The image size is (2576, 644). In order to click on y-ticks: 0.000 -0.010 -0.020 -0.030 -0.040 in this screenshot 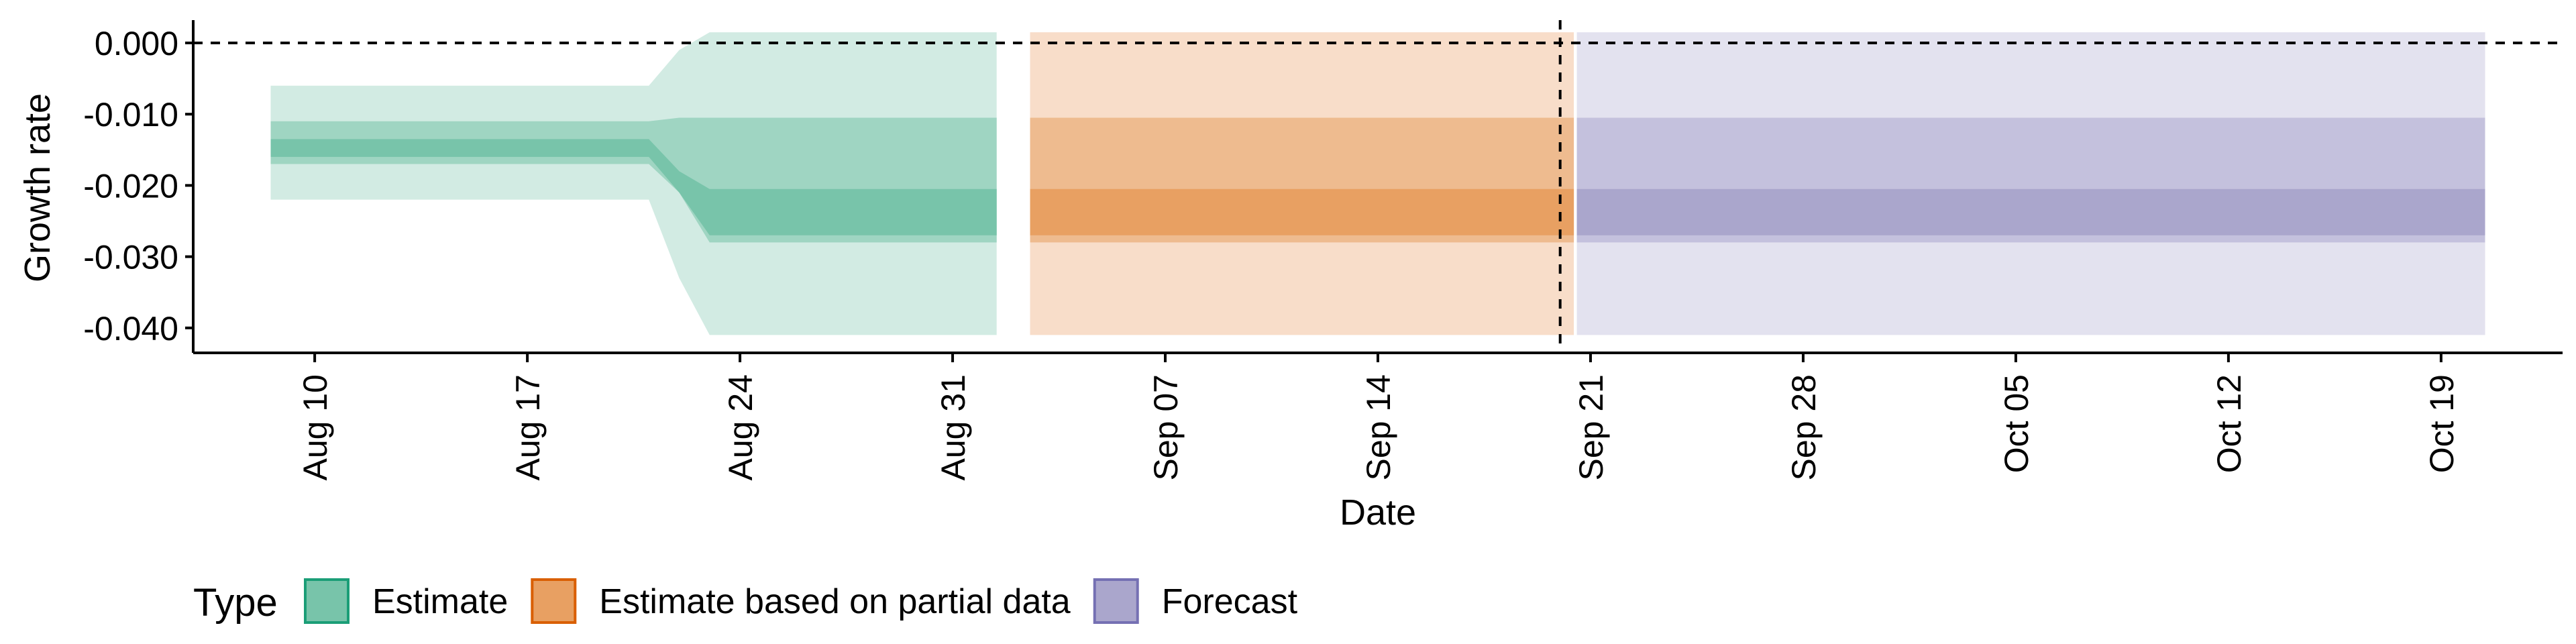, I will do `click(138, 186)`.